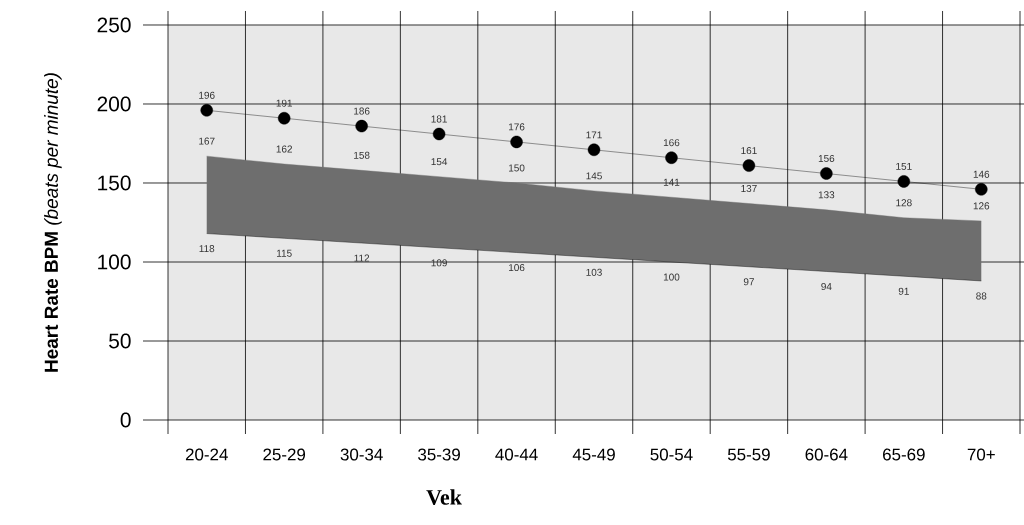  Describe the element at coordinates (826, 287) in the screenshot. I see `data-label: 94` at that location.